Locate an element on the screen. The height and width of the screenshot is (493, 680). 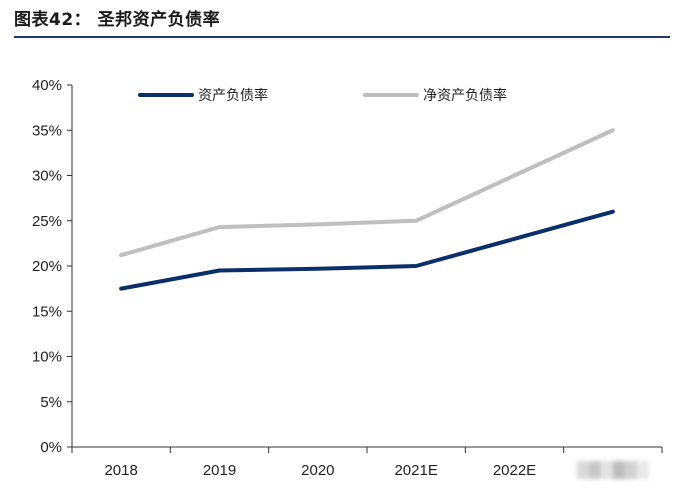
legend-label: 净资产负债率 is located at coordinates (465, 95).